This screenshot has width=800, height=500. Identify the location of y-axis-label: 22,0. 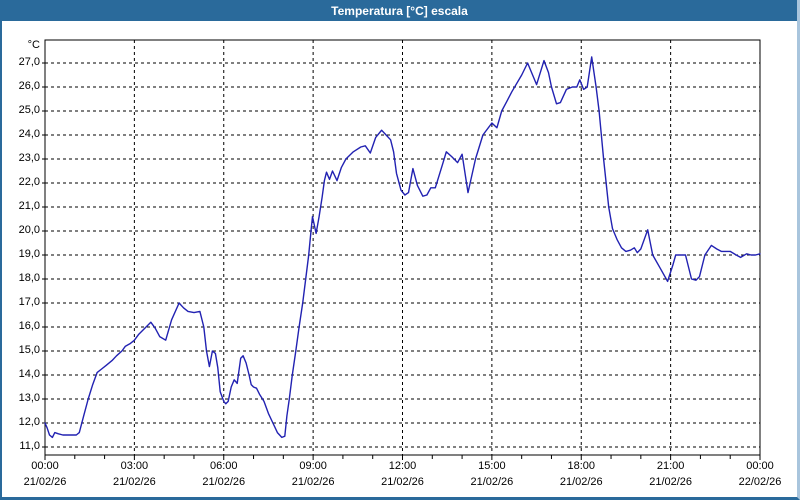
(29, 182).